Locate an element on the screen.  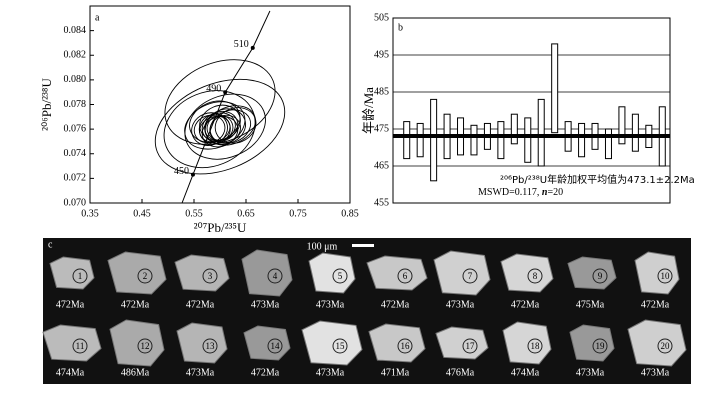
spot-number: 8 is located at coordinates (535, 276).